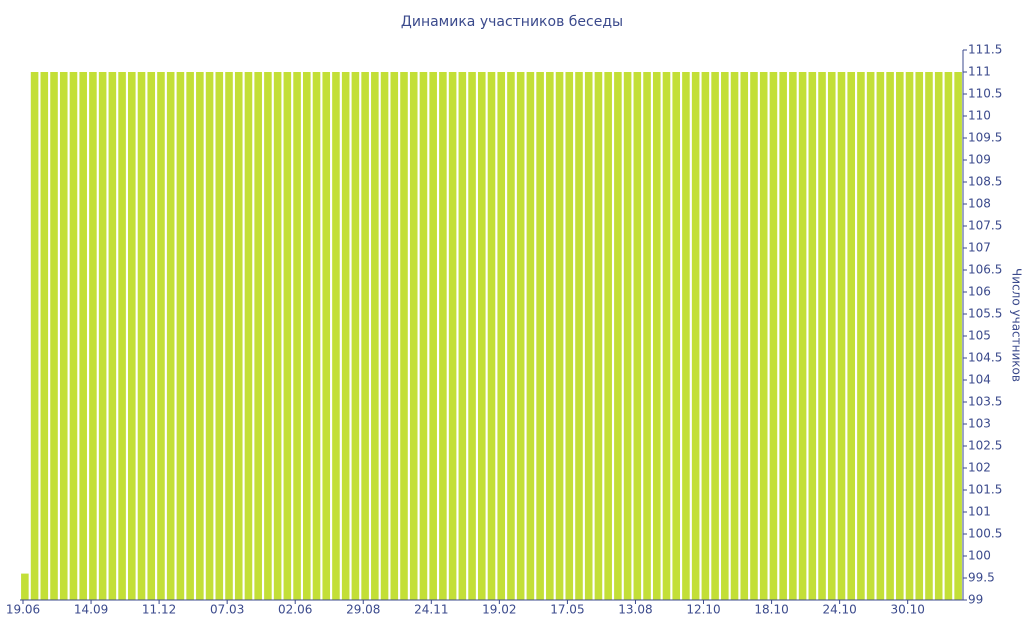  Describe the element at coordinates (979, 336) in the screenshot. I see `y-tick-label: 105` at that location.